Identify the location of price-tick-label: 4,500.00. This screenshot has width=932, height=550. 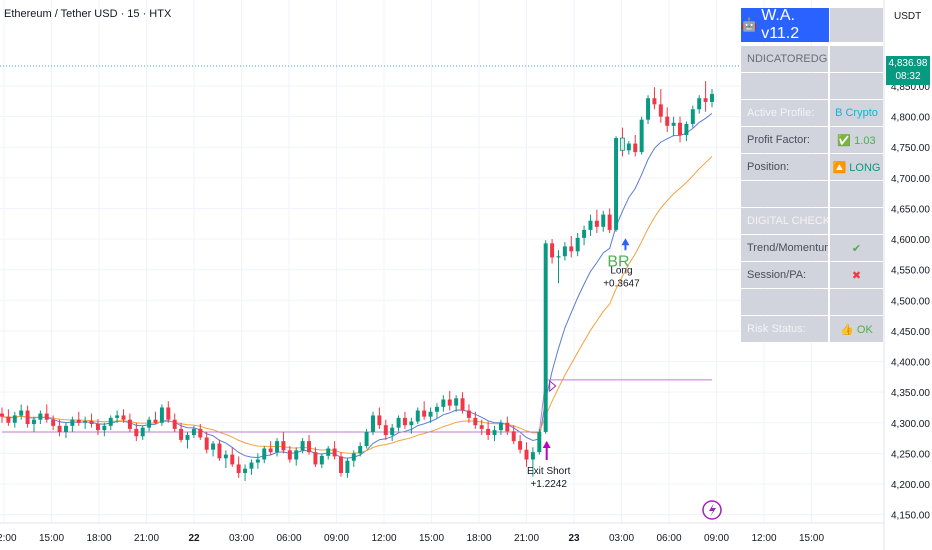
(910, 301).